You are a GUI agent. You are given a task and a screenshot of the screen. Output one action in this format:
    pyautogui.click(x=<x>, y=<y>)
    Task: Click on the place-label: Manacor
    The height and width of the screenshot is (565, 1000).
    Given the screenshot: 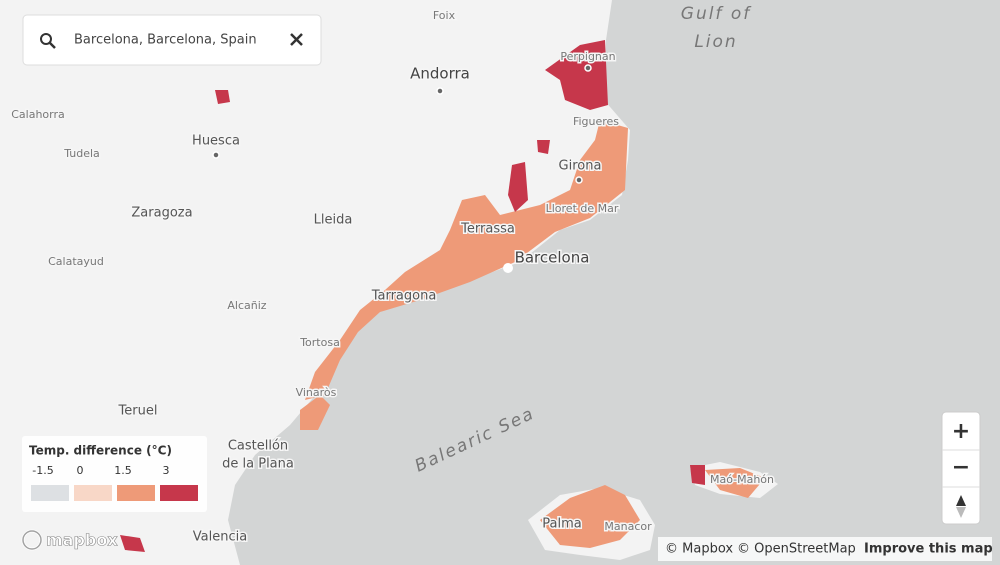 What is the action you would take?
    pyautogui.click(x=628, y=526)
    